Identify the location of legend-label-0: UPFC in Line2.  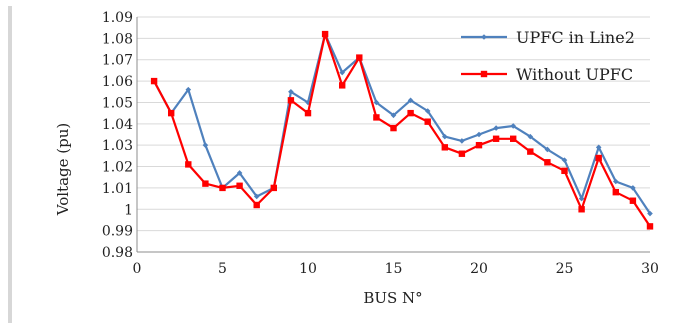
(575, 37).